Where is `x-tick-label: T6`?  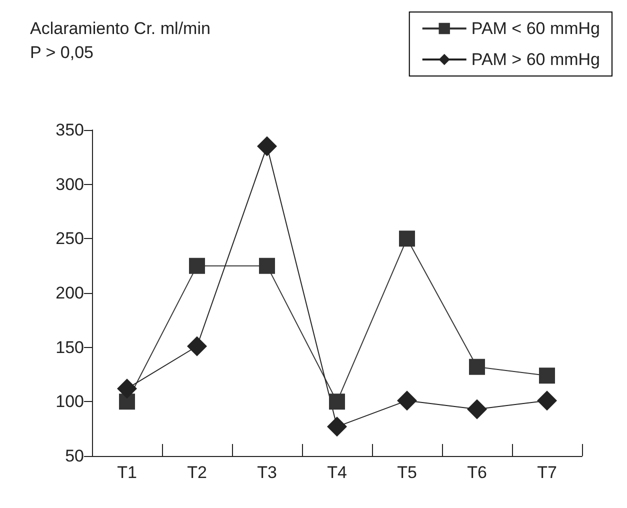 x-tick-label: T6 is located at coordinates (477, 472).